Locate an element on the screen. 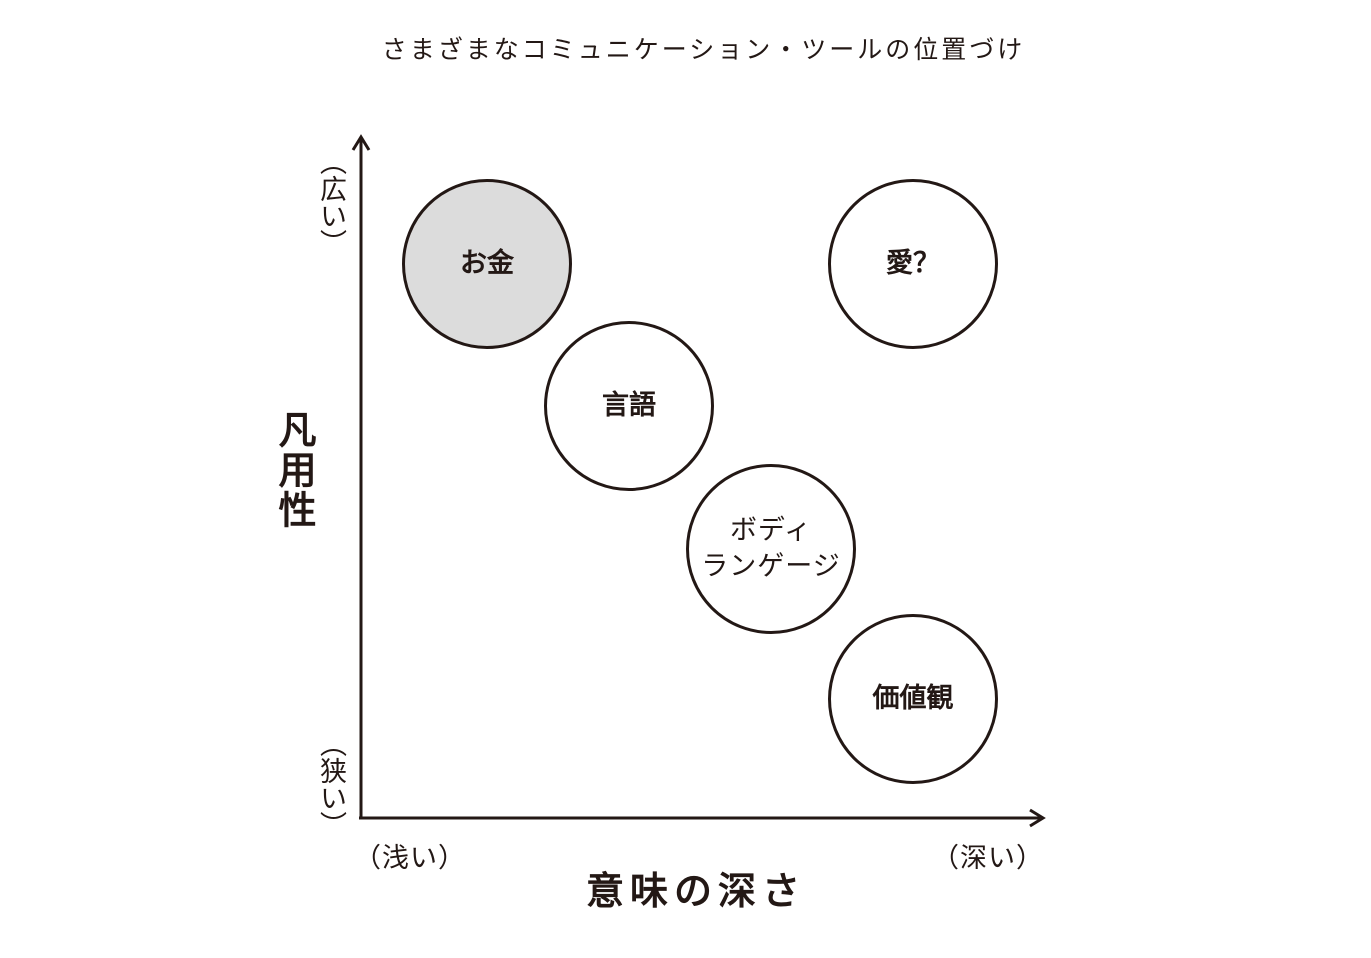 This screenshot has height=958, width=1371. node-love: 愛？ is located at coordinates (913, 264).